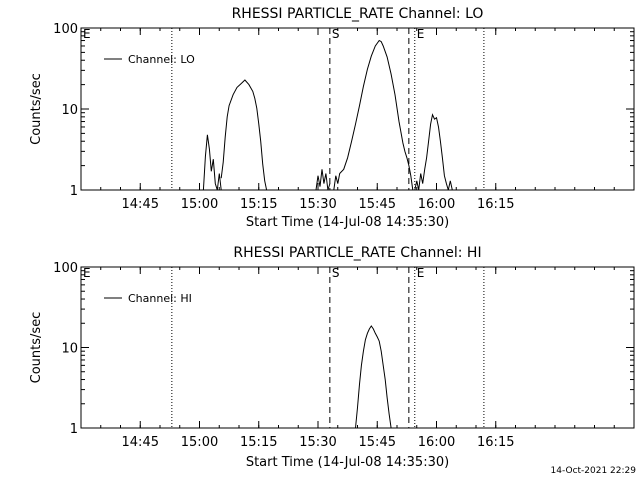  I want to click on panel-1-marker-label: S, so click(336, 34).